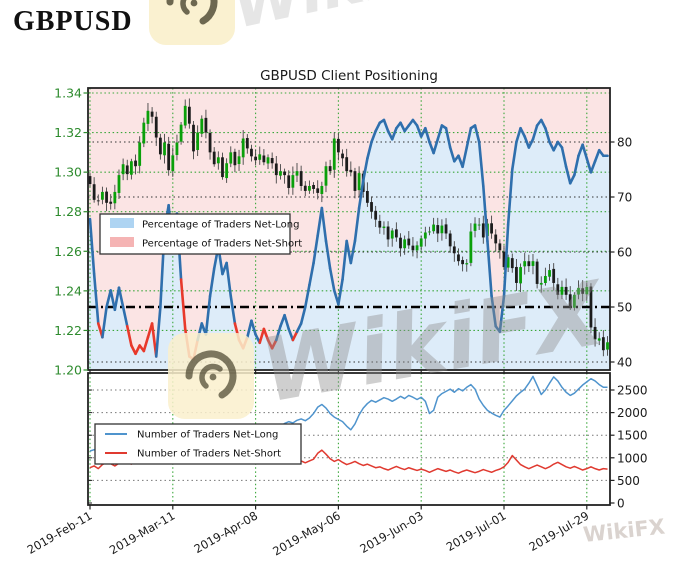 This screenshot has width=680, height=573. What do you see at coordinates (632, 436) in the screenshot?
I see `svg-text: 1500` at bounding box center [632, 436].